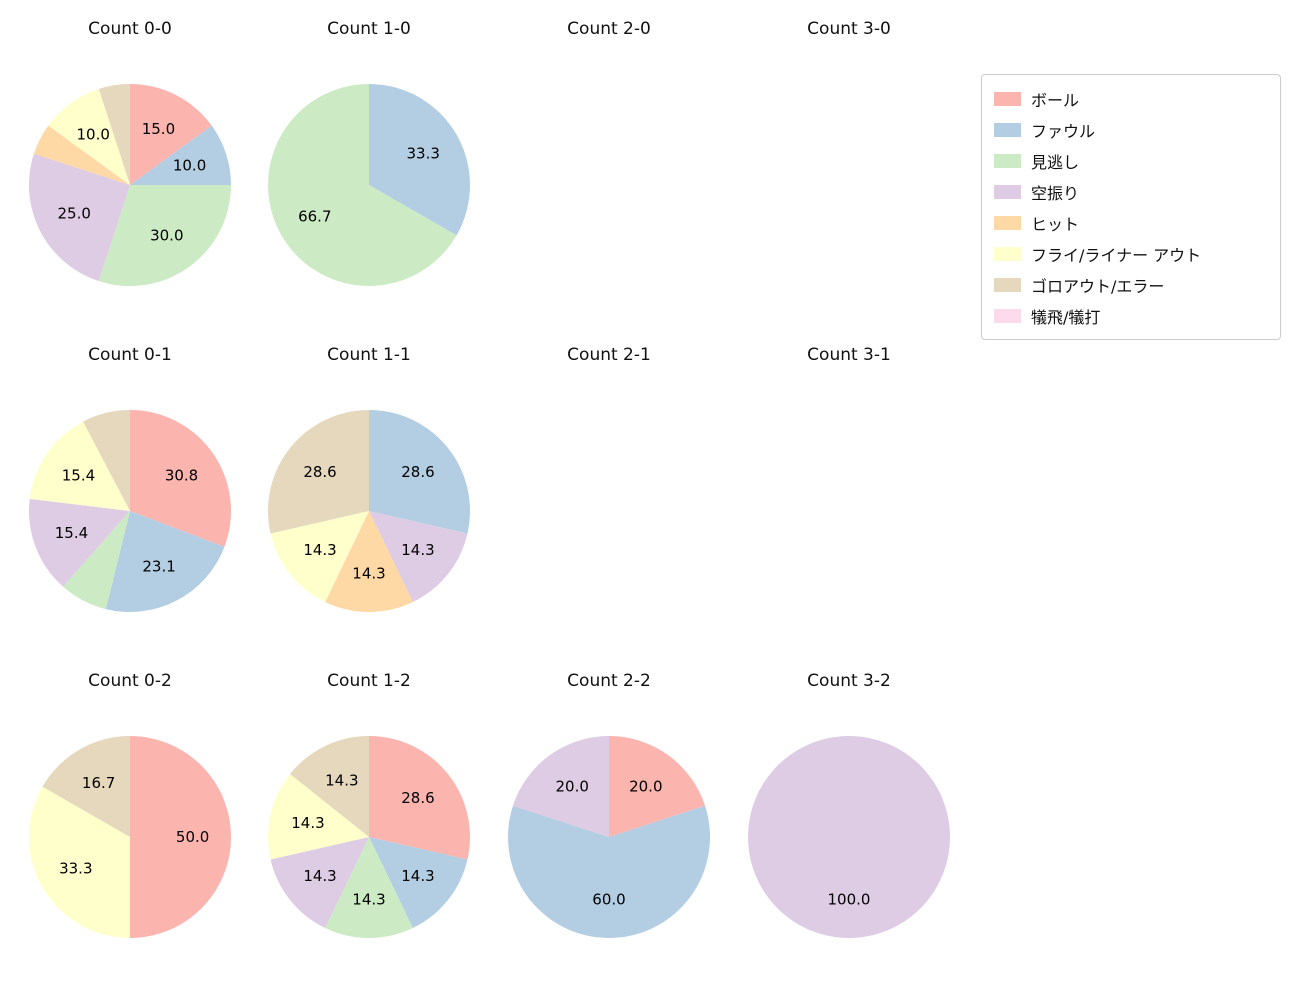  I want to click on pie-slice-label: 25.0, so click(74, 213).